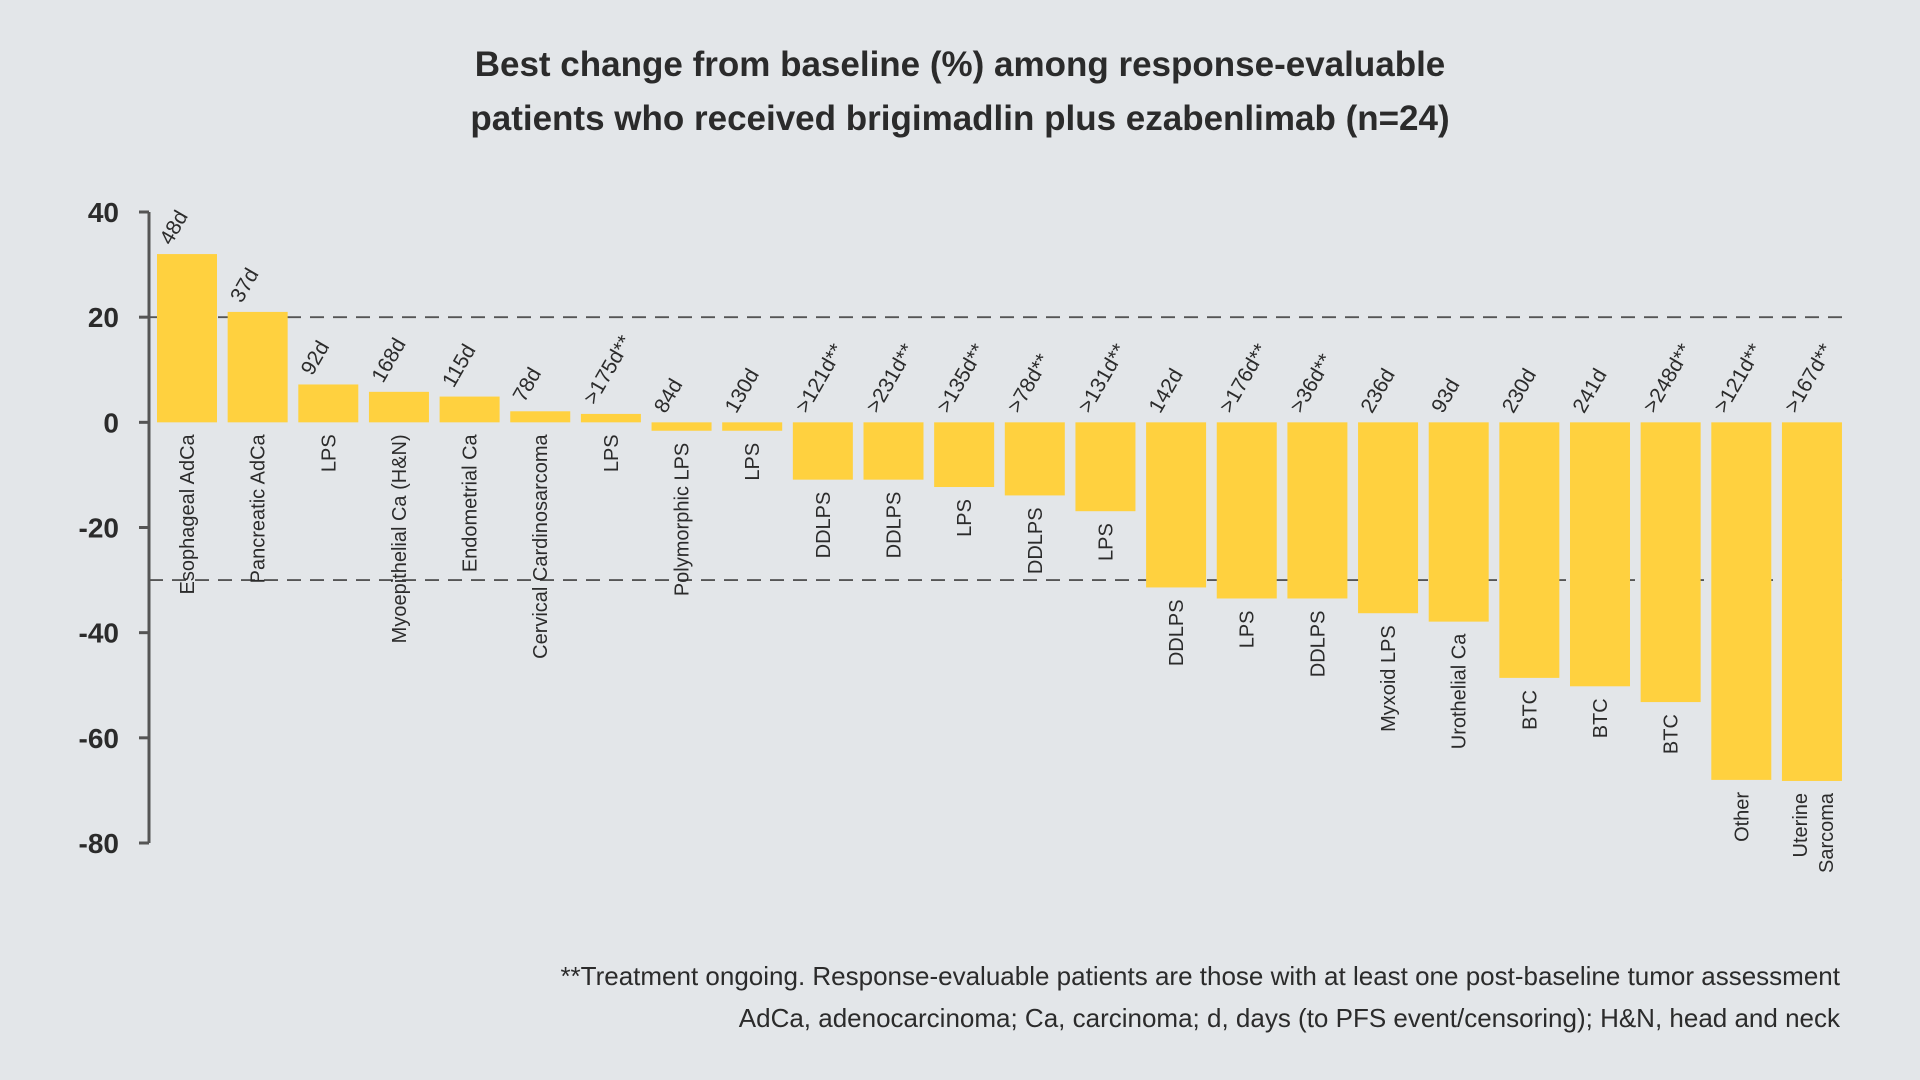  I want to click on category-label: Myxoid LPS, so click(1389, 678).